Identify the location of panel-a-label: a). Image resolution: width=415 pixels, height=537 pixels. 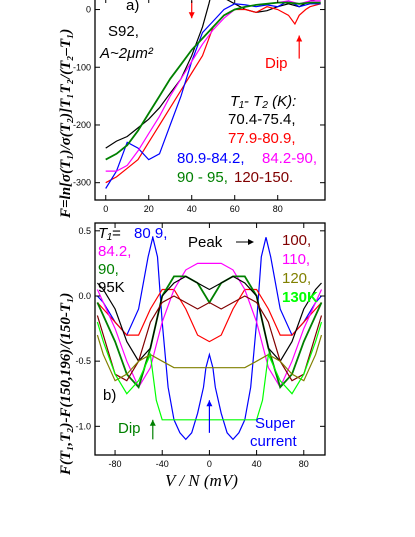
(132, 7).